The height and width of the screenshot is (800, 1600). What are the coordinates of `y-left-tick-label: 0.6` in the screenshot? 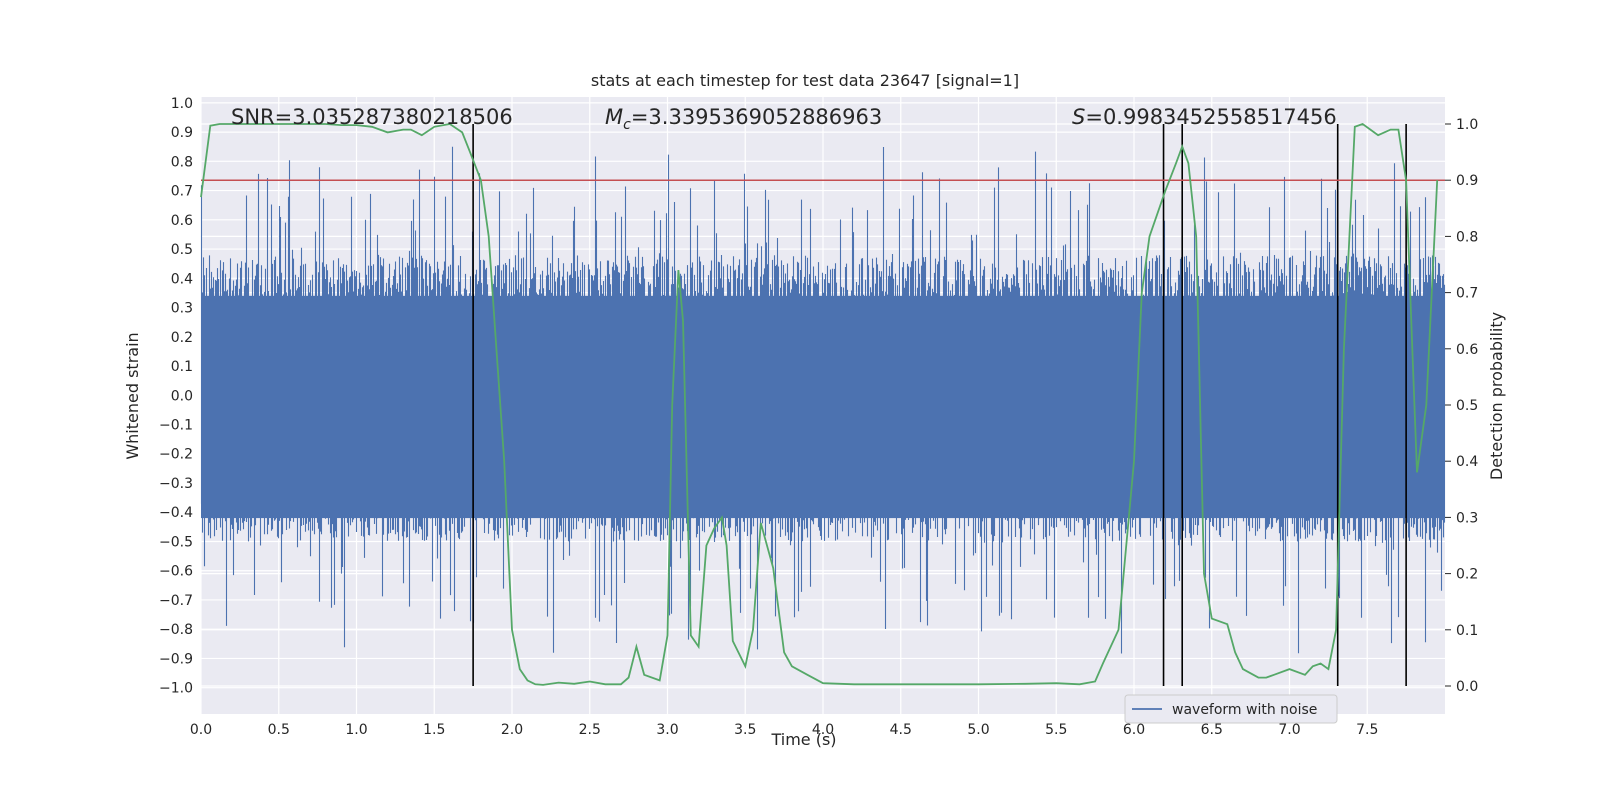 It's located at (182, 221).